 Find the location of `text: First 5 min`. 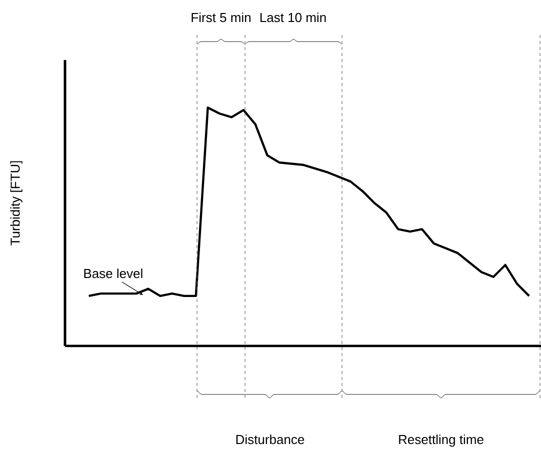

text: First 5 min is located at coordinates (221, 17).